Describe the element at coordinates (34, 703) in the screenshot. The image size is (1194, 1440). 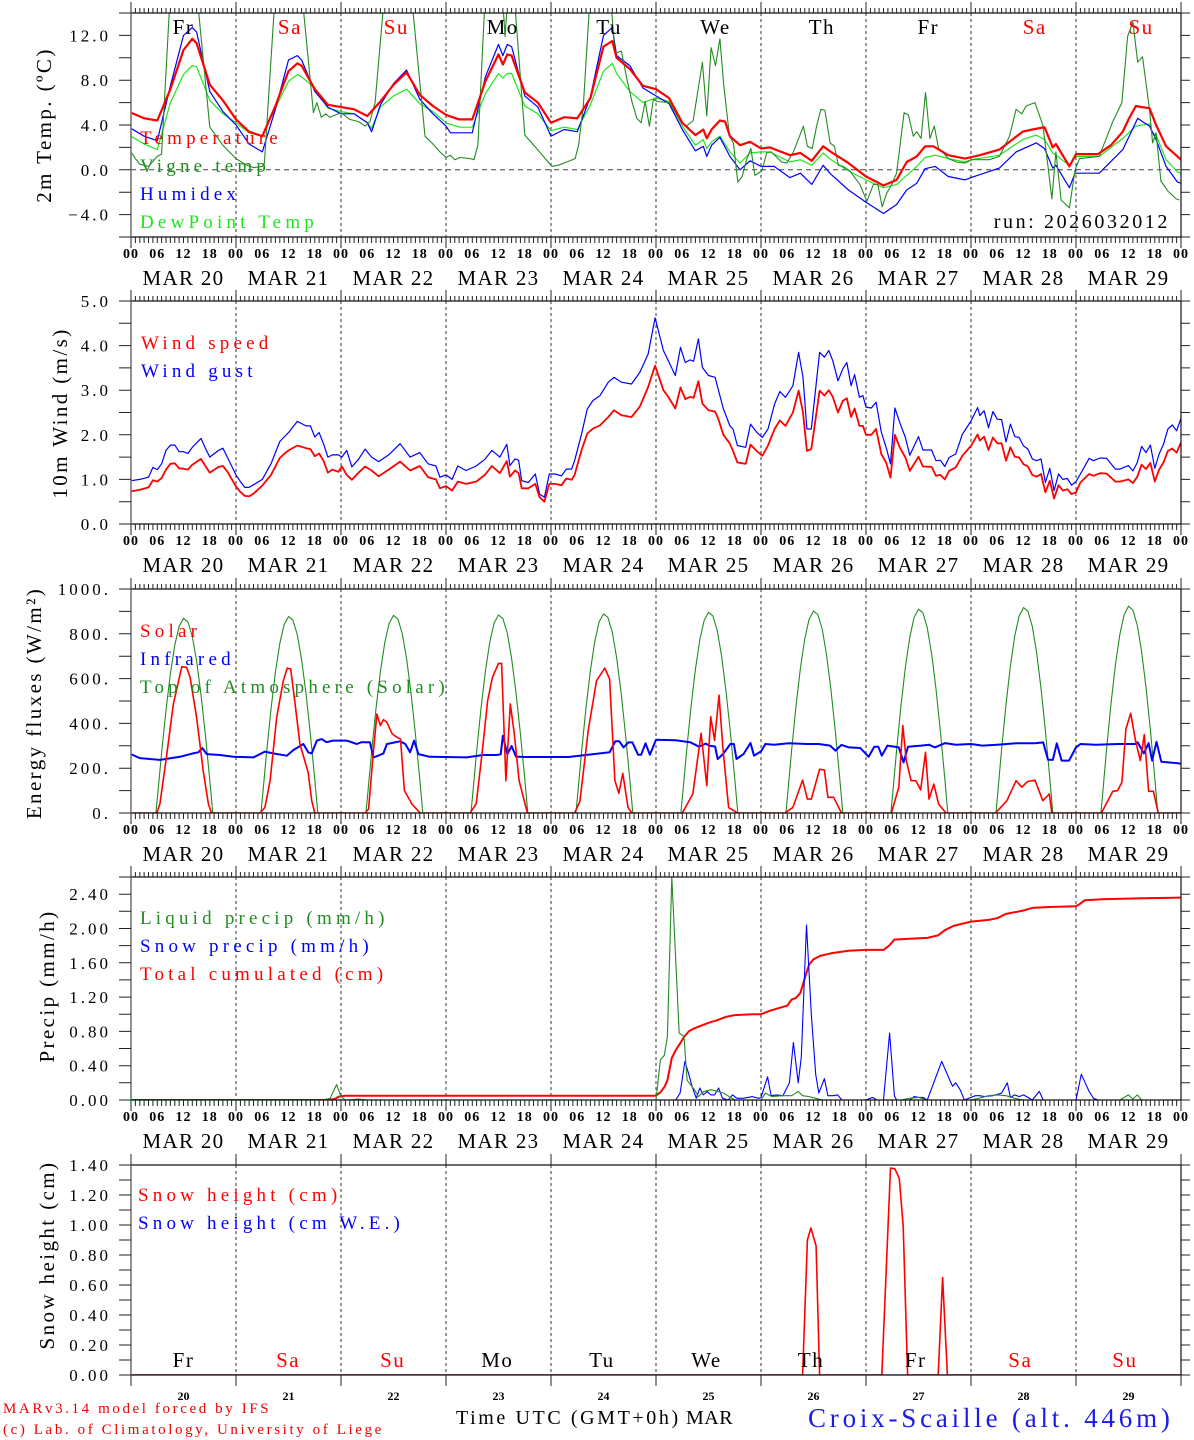
I see `y-axis-title: Energy fluxes (W/m²)` at that location.